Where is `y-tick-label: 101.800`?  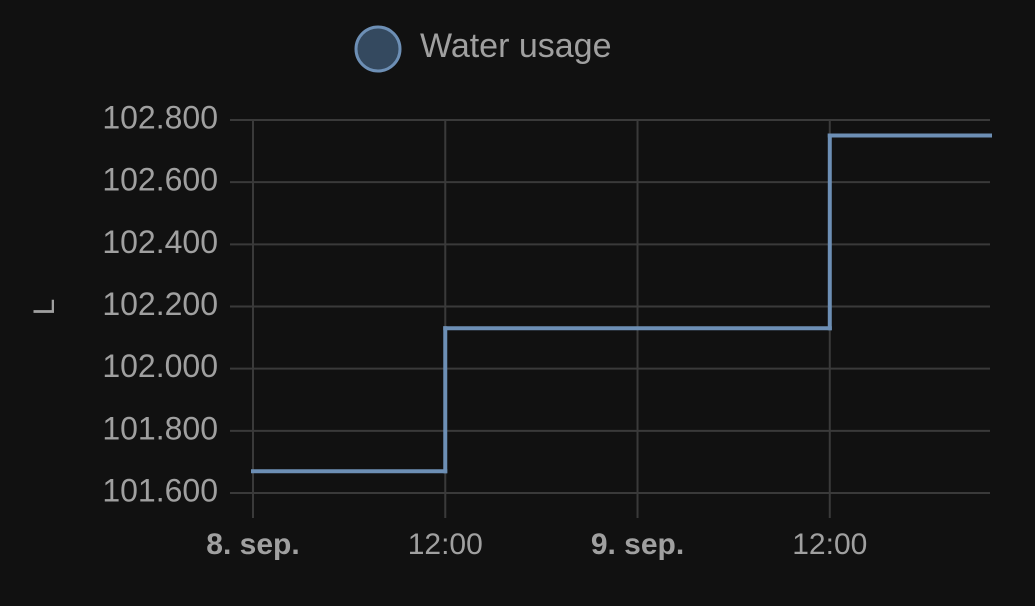
y-tick-label: 101.800 is located at coordinates (160, 428).